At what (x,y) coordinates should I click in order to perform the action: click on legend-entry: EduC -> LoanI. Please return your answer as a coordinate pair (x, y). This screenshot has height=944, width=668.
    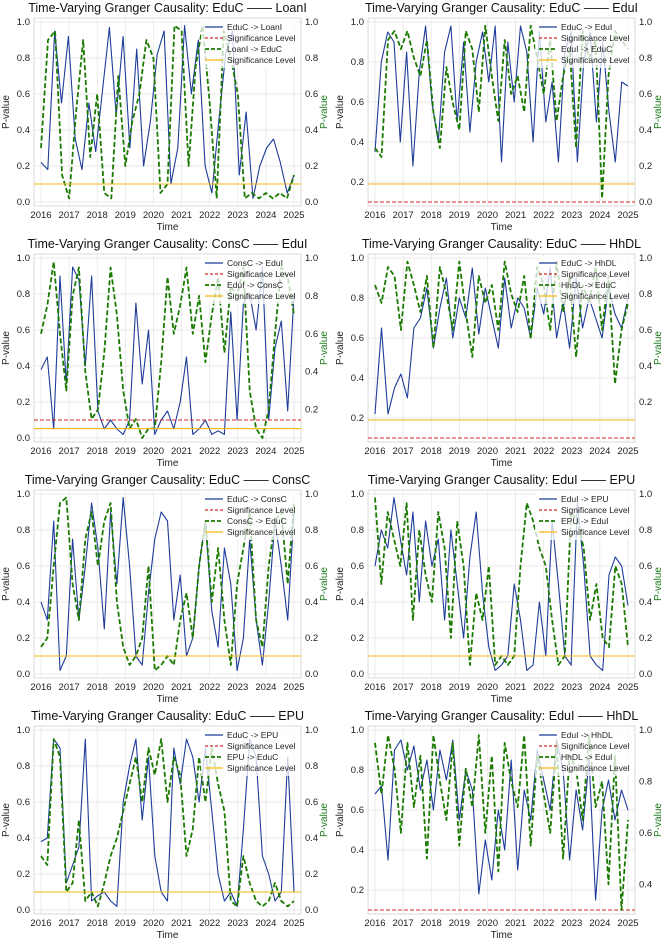
    Looking at the image, I should click on (254, 27).